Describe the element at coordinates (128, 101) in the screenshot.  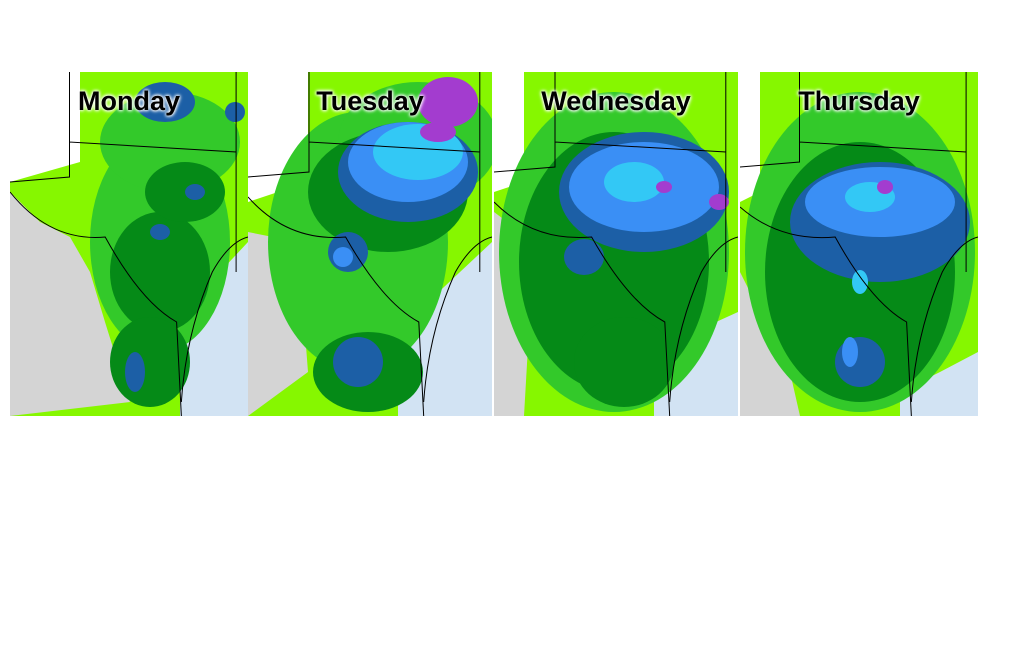
I see `day-label: Monday` at that location.